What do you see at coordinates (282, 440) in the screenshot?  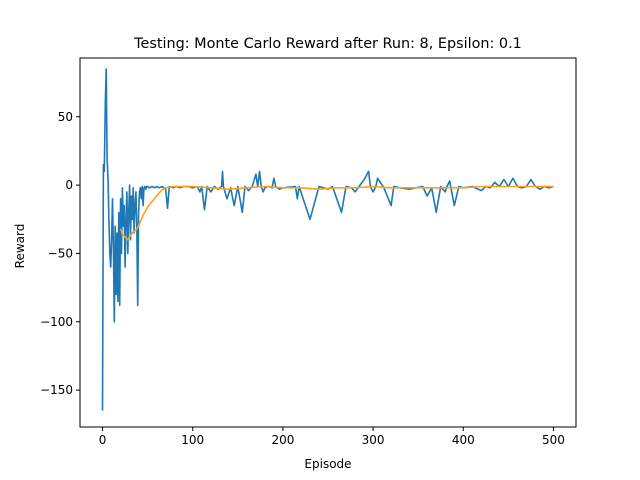 I see `x-tick-label: 200` at bounding box center [282, 440].